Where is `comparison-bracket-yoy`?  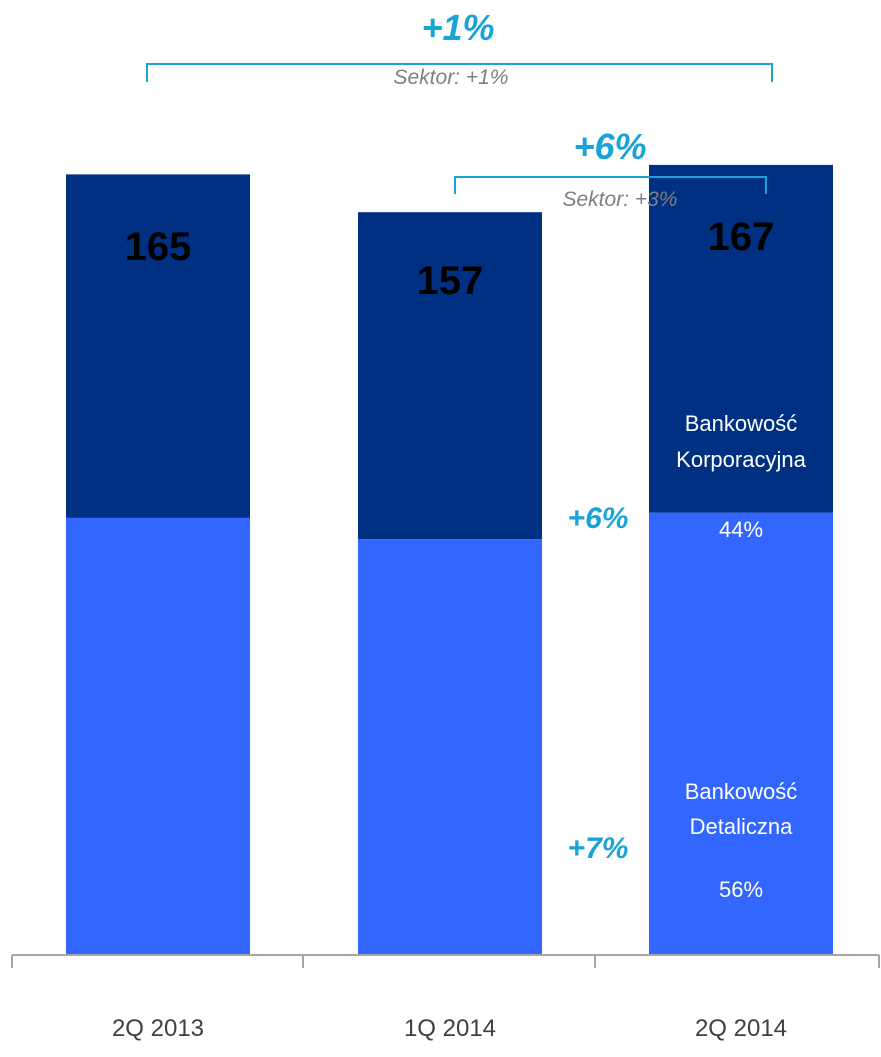 comparison-bracket-yoy is located at coordinates (459, 72).